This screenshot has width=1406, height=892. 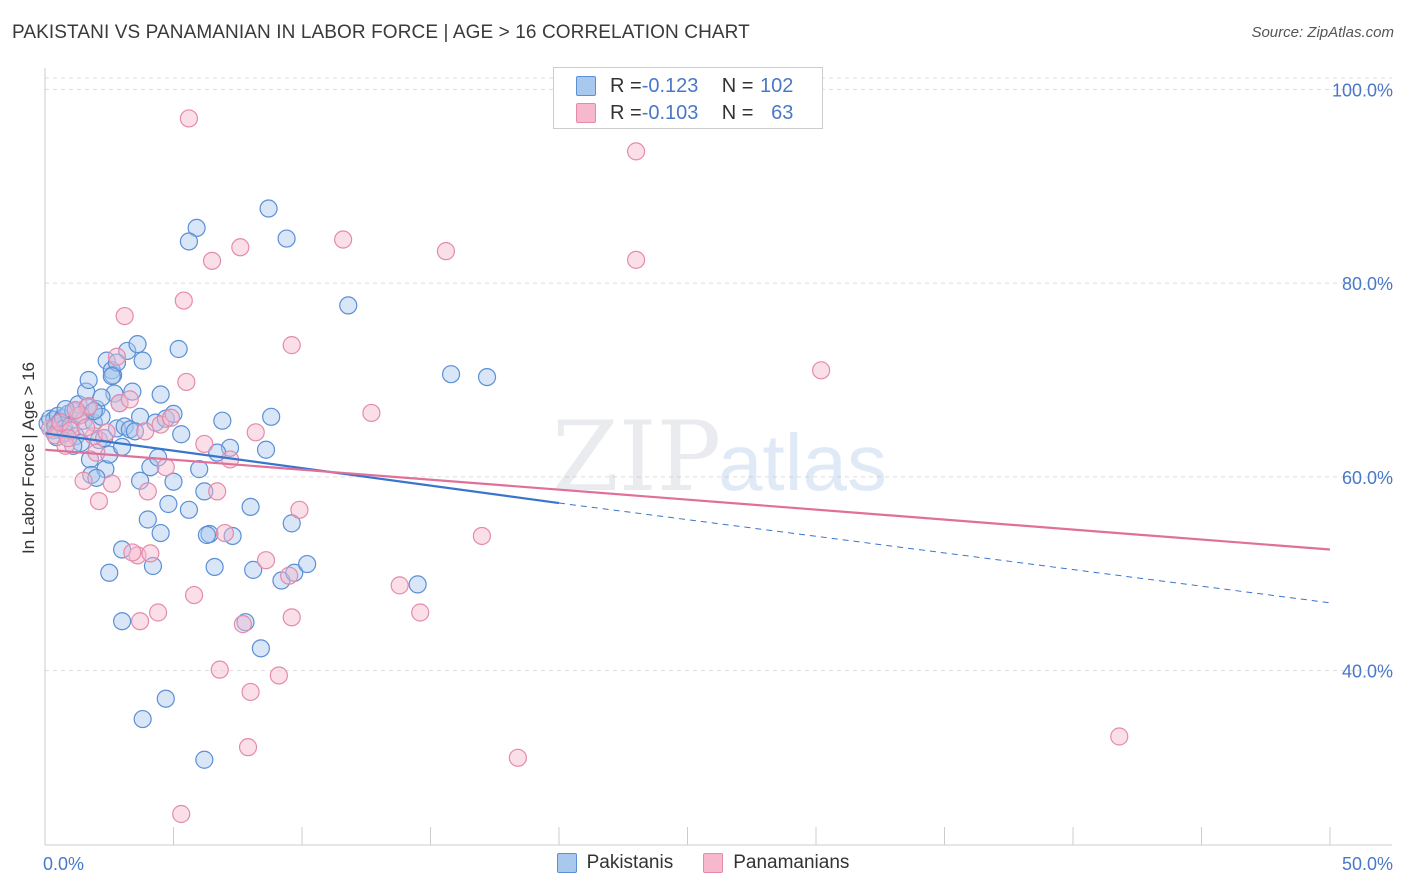 What do you see at coordinates (782, 112) in the screenshot?
I see `legend-n-value: 63` at bounding box center [782, 112].